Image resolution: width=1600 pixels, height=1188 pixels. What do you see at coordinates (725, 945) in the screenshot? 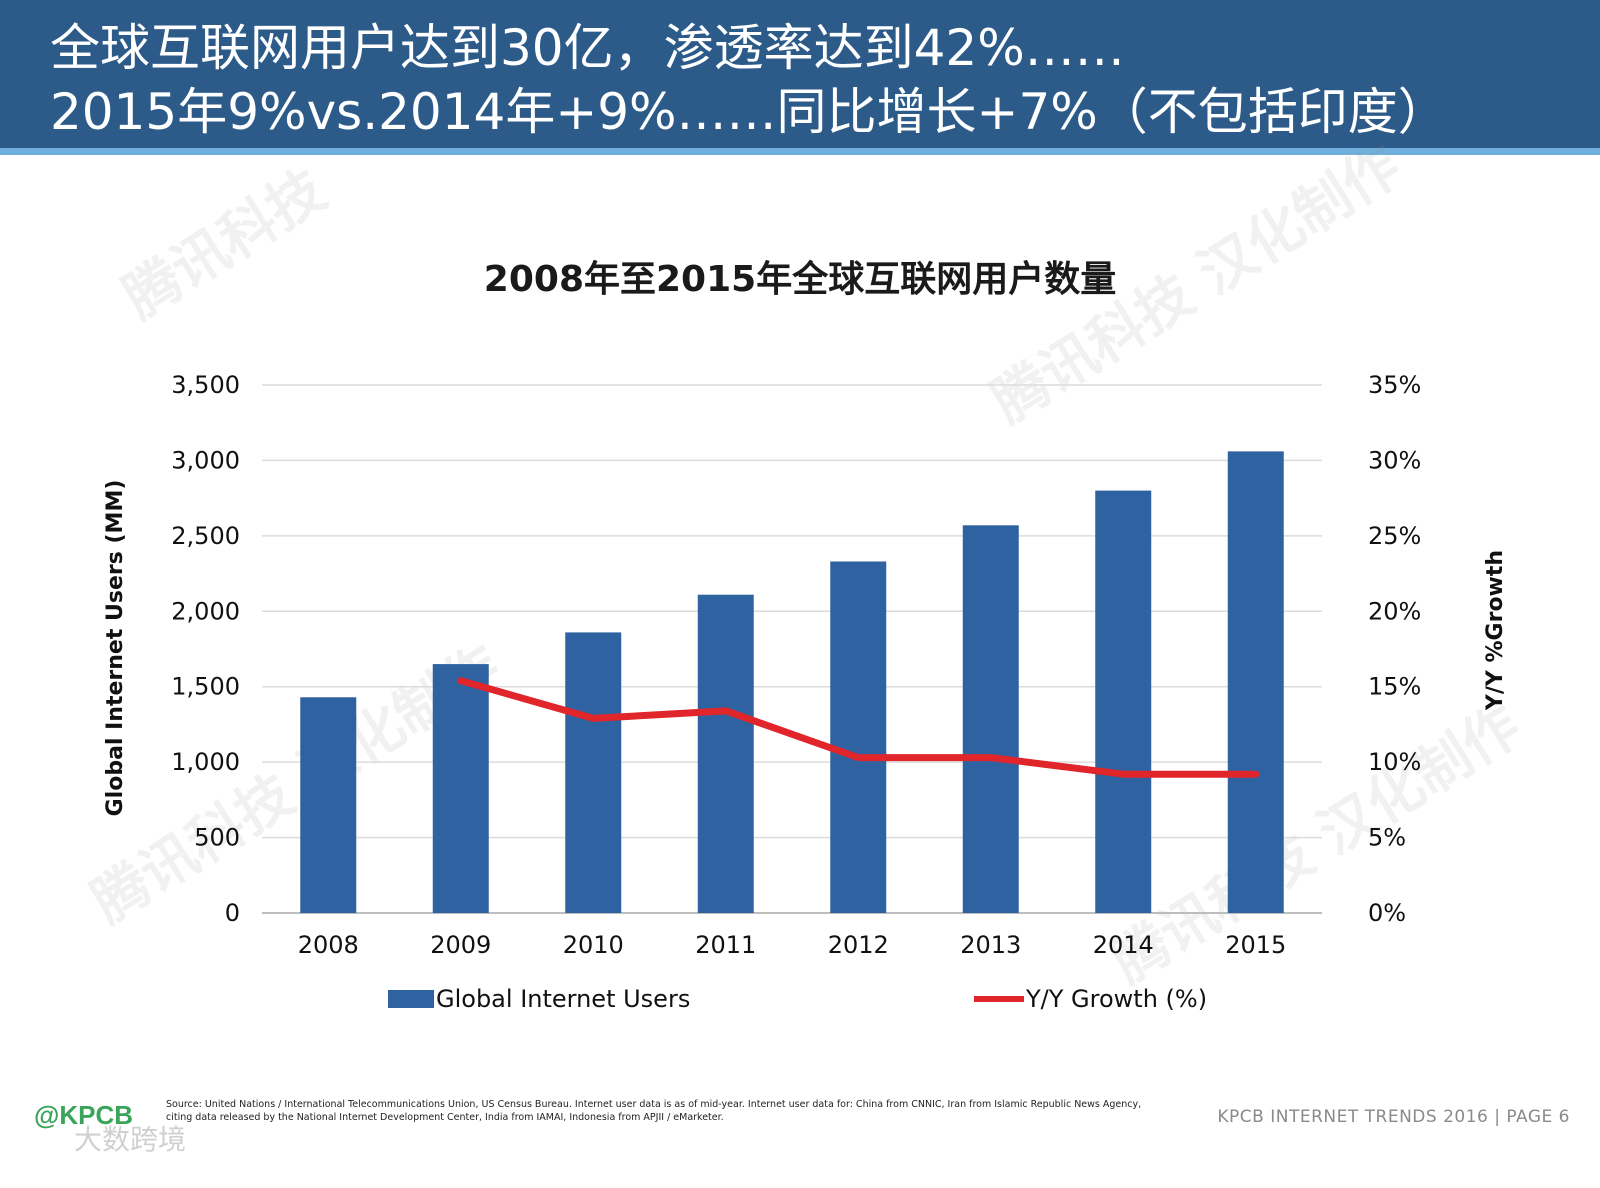
I see `x-tick-label: 2011` at bounding box center [725, 945].